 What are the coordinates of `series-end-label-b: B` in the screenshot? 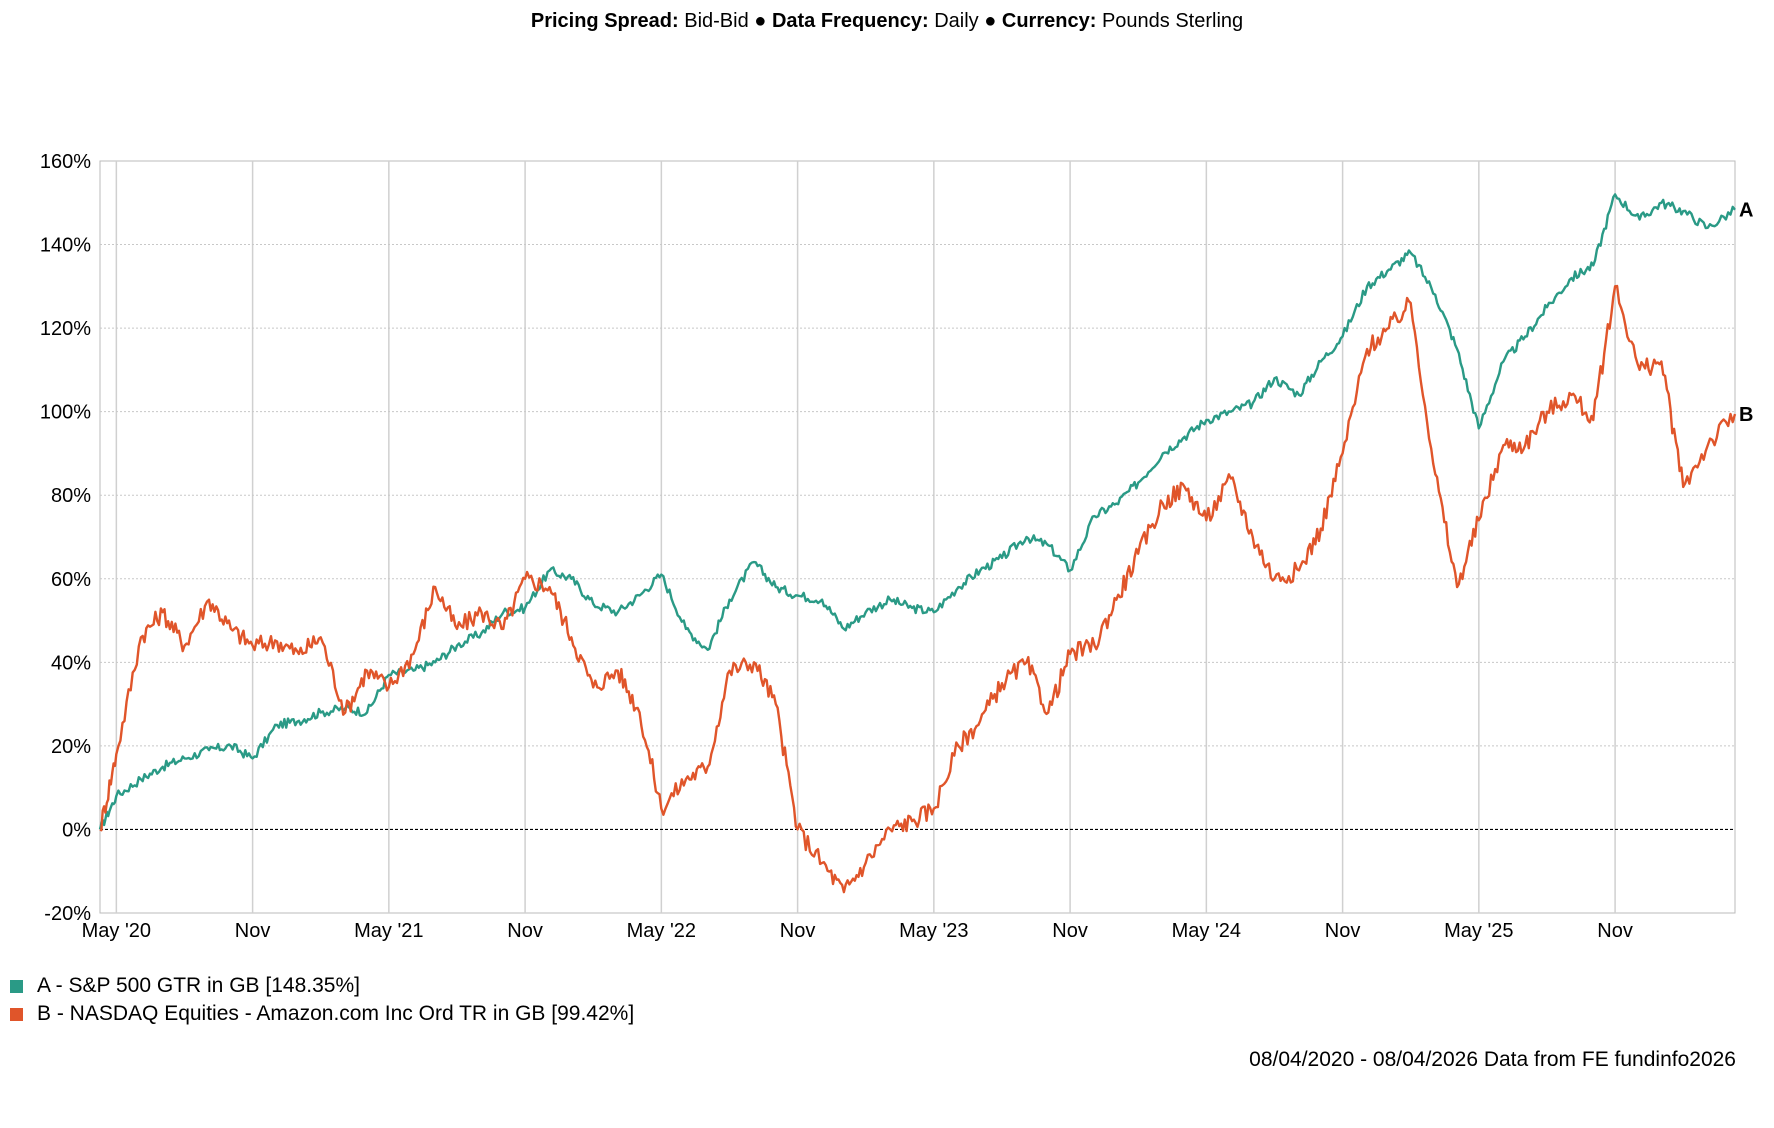 It's located at (1746, 415).